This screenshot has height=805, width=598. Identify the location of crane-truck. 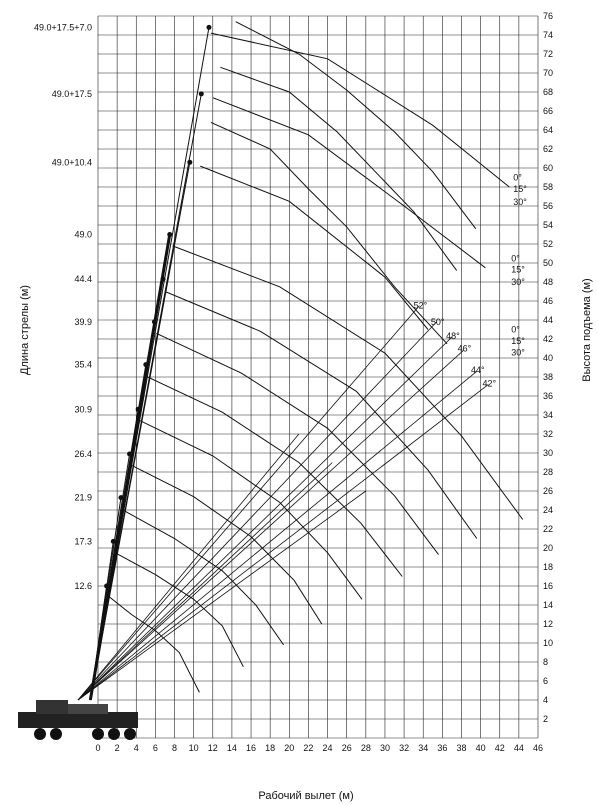
(78, 720).